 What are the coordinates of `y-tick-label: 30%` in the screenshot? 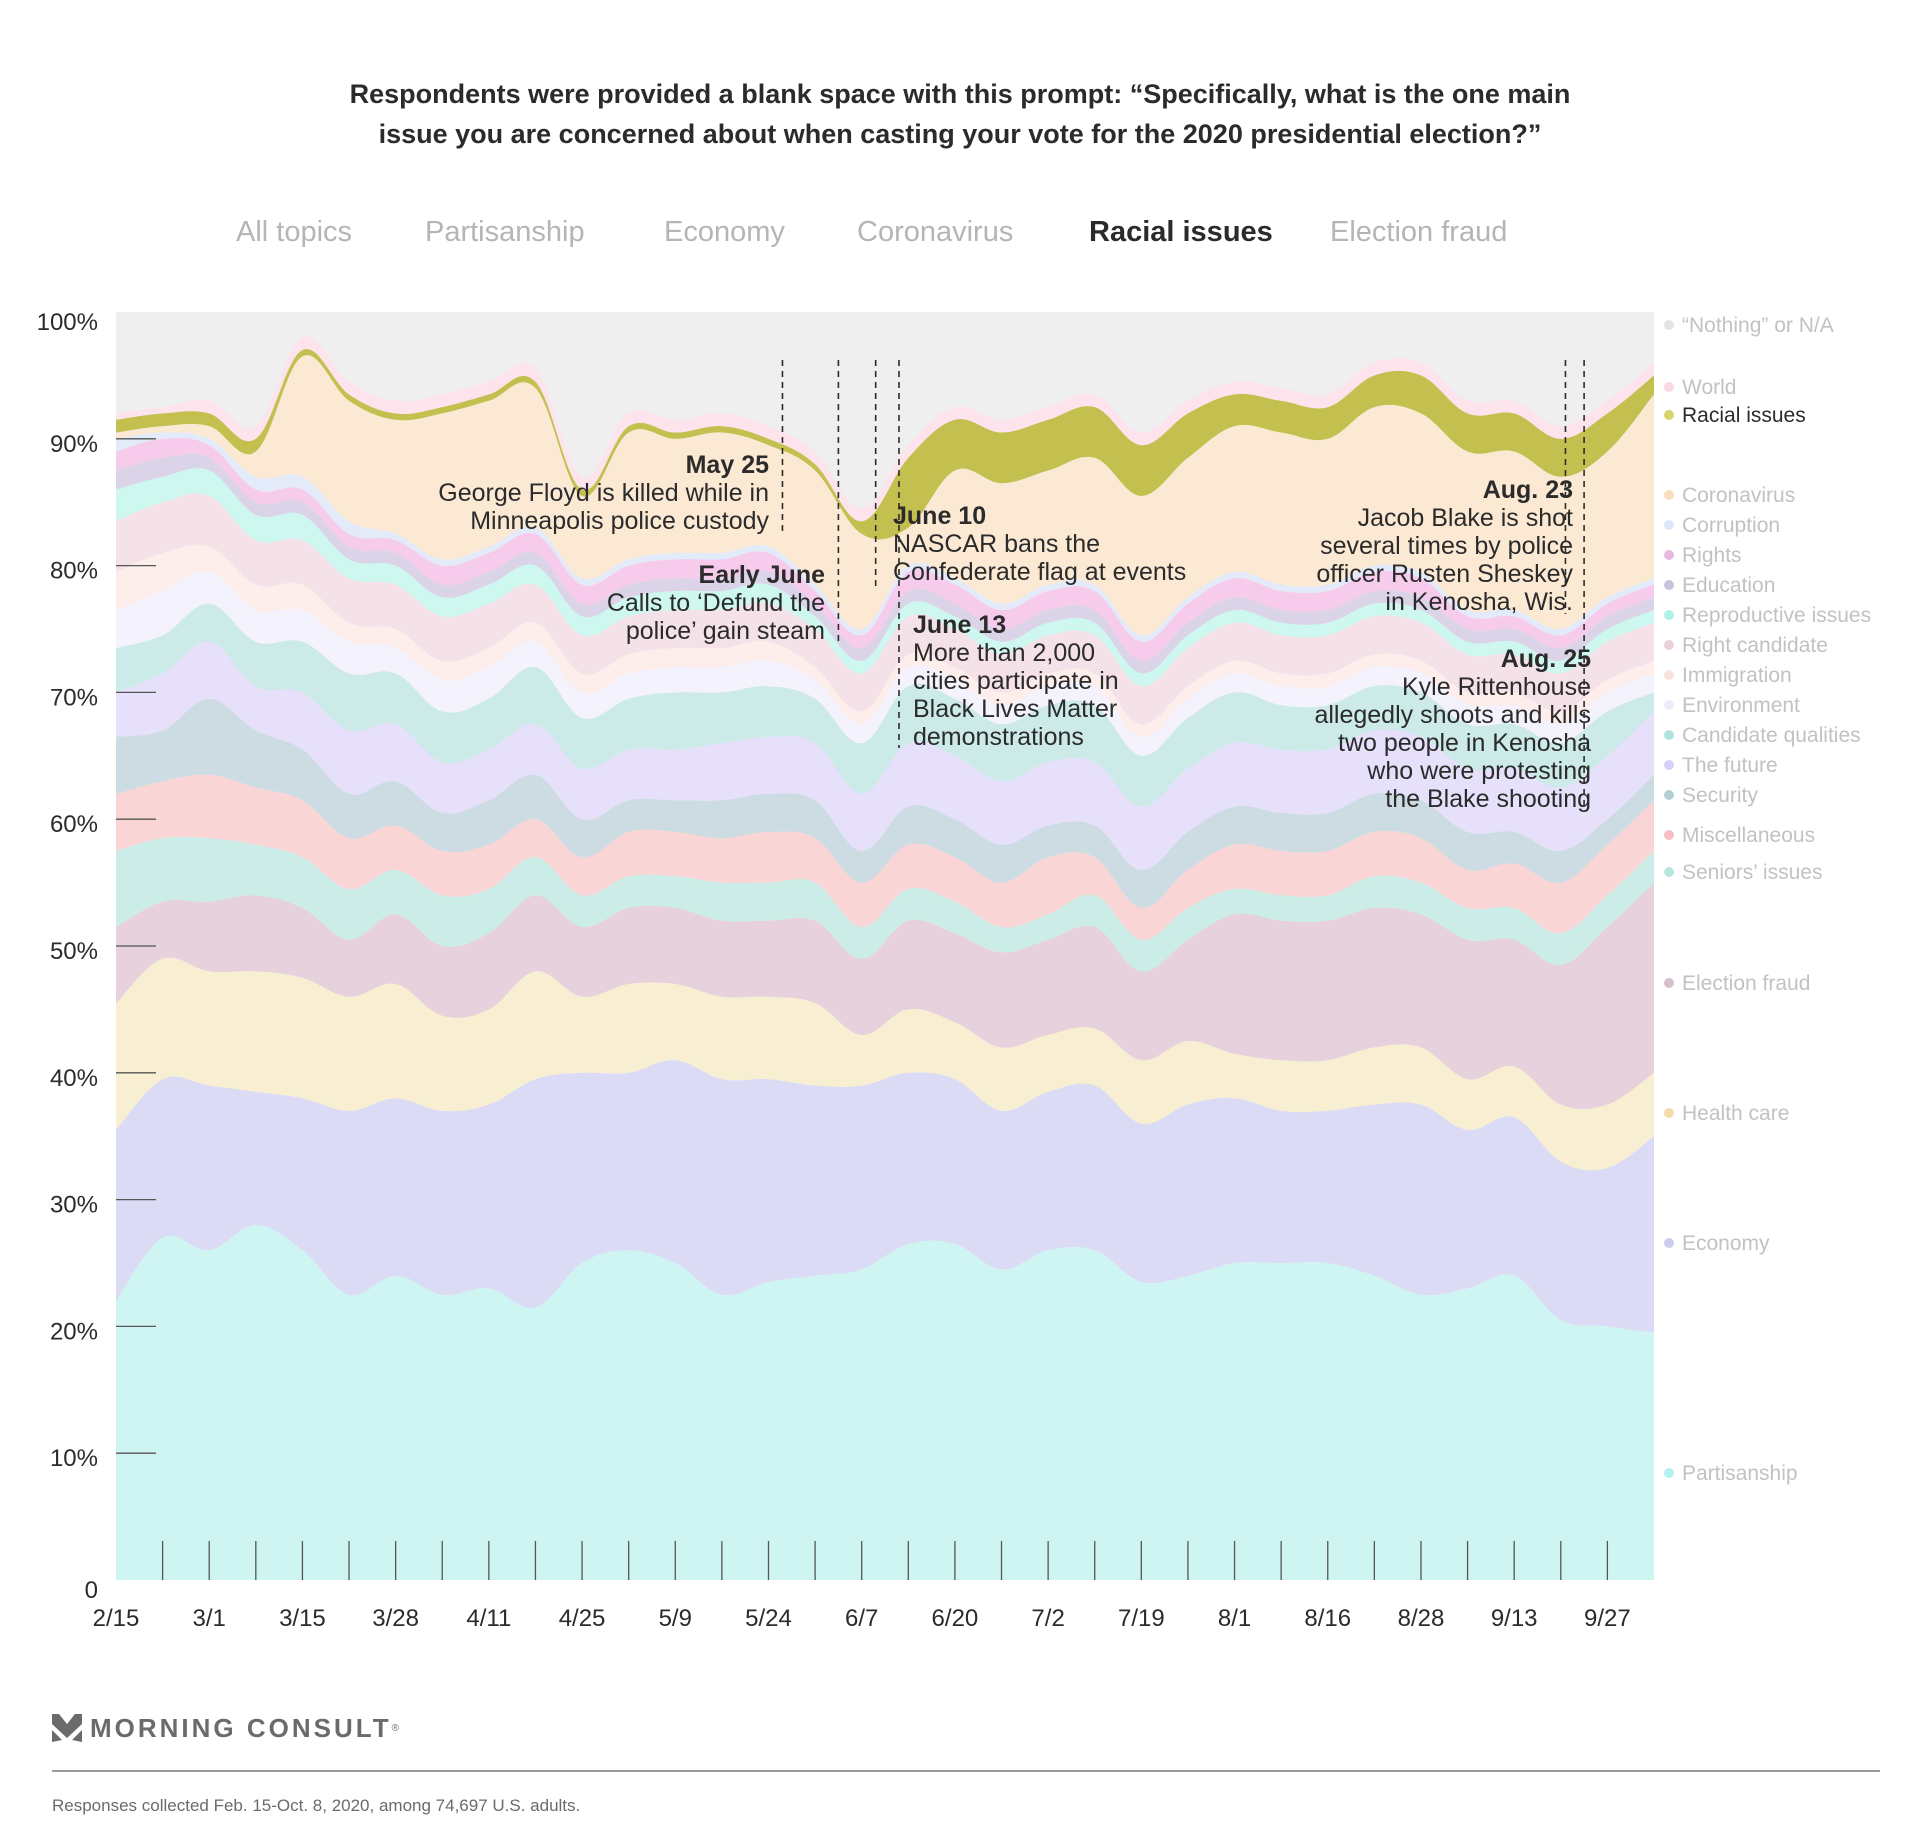 It's located at (74, 1205).